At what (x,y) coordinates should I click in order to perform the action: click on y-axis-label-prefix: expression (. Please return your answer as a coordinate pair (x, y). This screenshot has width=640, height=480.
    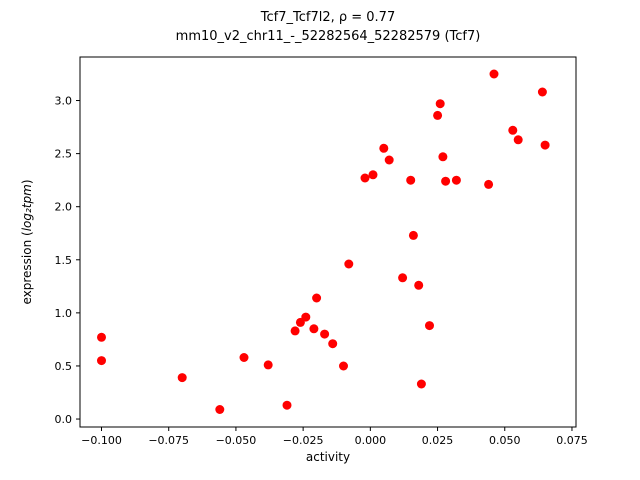
    Looking at the image, I should click on (27, 268).